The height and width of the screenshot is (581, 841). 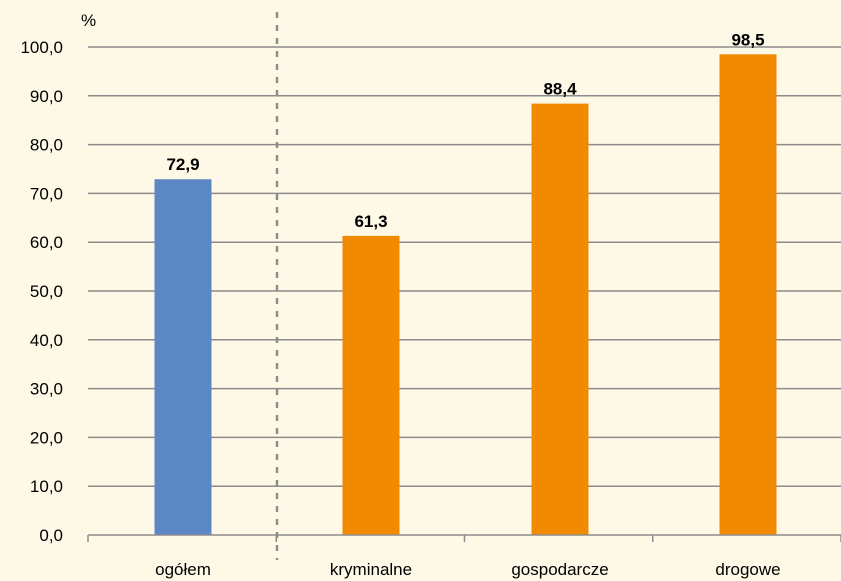 I want to click on y-tick-label: 0,0, so click(x=51, y=535).